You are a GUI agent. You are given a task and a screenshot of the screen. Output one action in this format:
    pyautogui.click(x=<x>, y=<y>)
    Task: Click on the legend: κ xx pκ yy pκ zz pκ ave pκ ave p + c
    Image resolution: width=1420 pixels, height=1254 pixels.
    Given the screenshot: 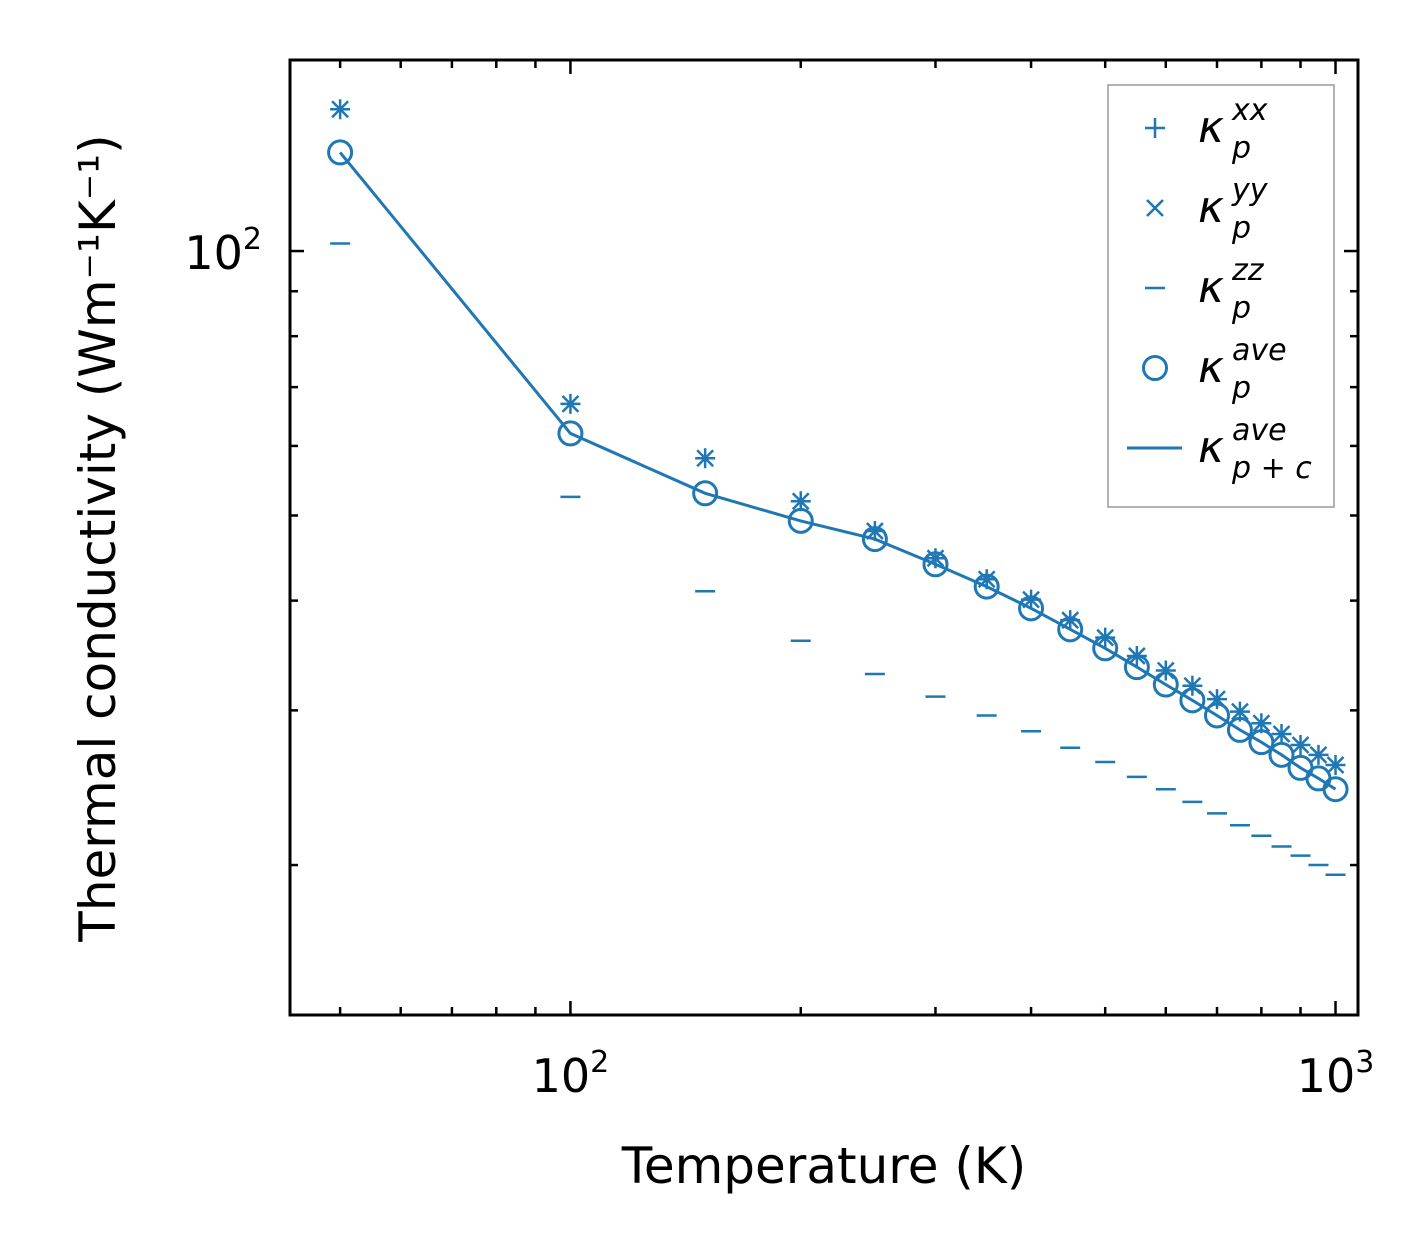 What is the action you would take?
    pyautogui.click(x=1221, y=296)
    